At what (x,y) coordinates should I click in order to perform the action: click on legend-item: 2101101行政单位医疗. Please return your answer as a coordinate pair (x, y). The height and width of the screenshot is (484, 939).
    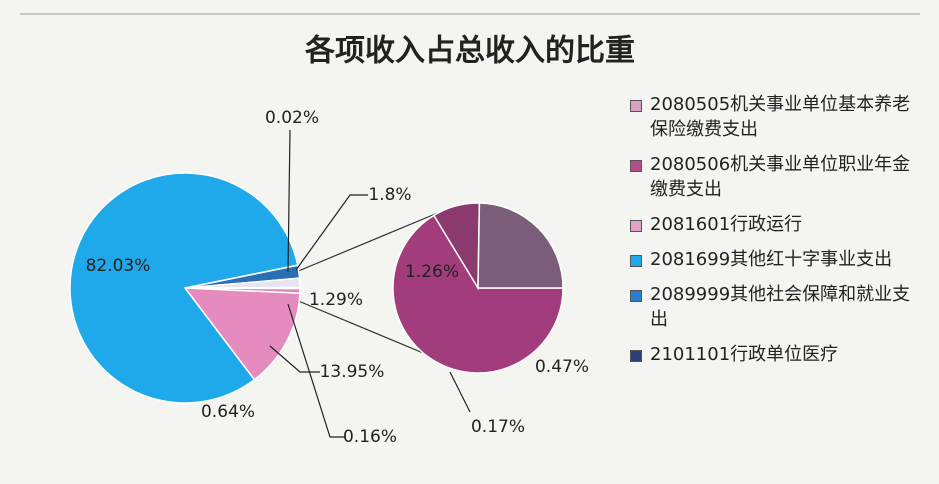
    Looking at the image, I should click on (778, 354).